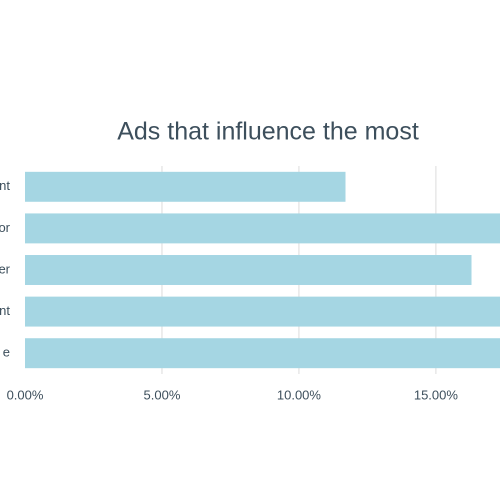  I want to click on y-tick-label: e, so click(6, 352).